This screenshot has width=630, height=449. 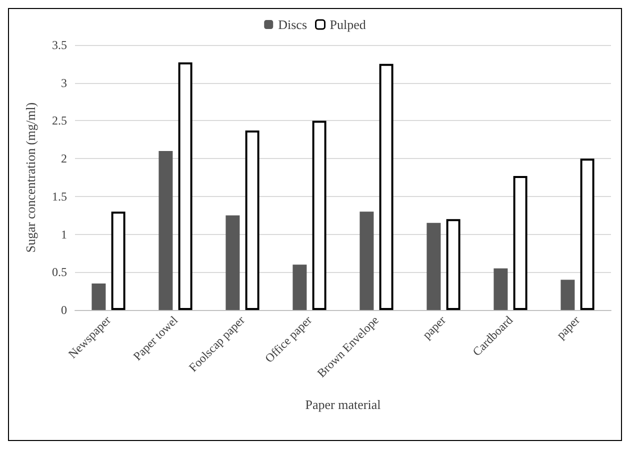 What do you see at coordinates (59, 272) in the screenshot?
I see `y-tick-label: 0.5` at bounding box center [59, 272].